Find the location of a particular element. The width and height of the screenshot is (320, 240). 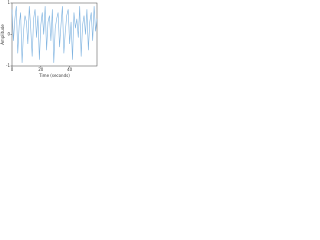

plot-frame is located at coordinates (54, 34).